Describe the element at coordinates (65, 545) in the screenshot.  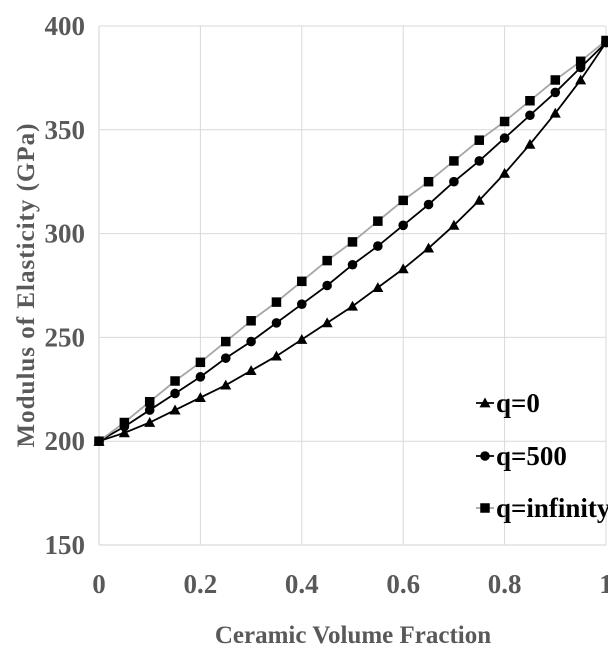
I see `y-tick-label: 150` at that location.